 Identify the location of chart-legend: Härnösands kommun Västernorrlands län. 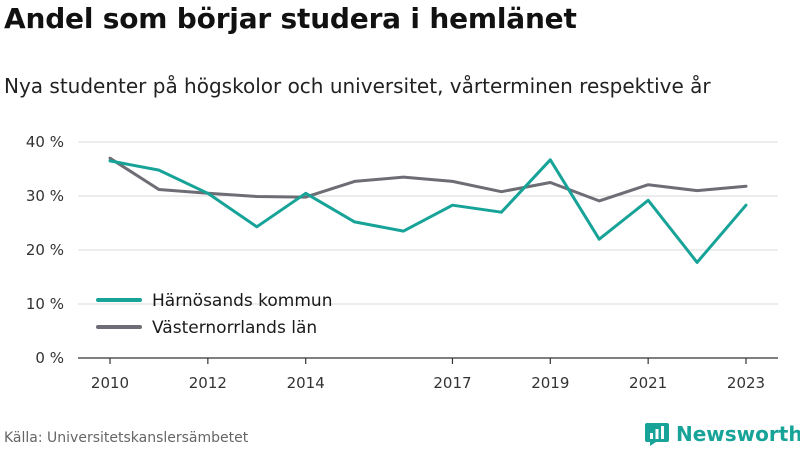
(214, 314).